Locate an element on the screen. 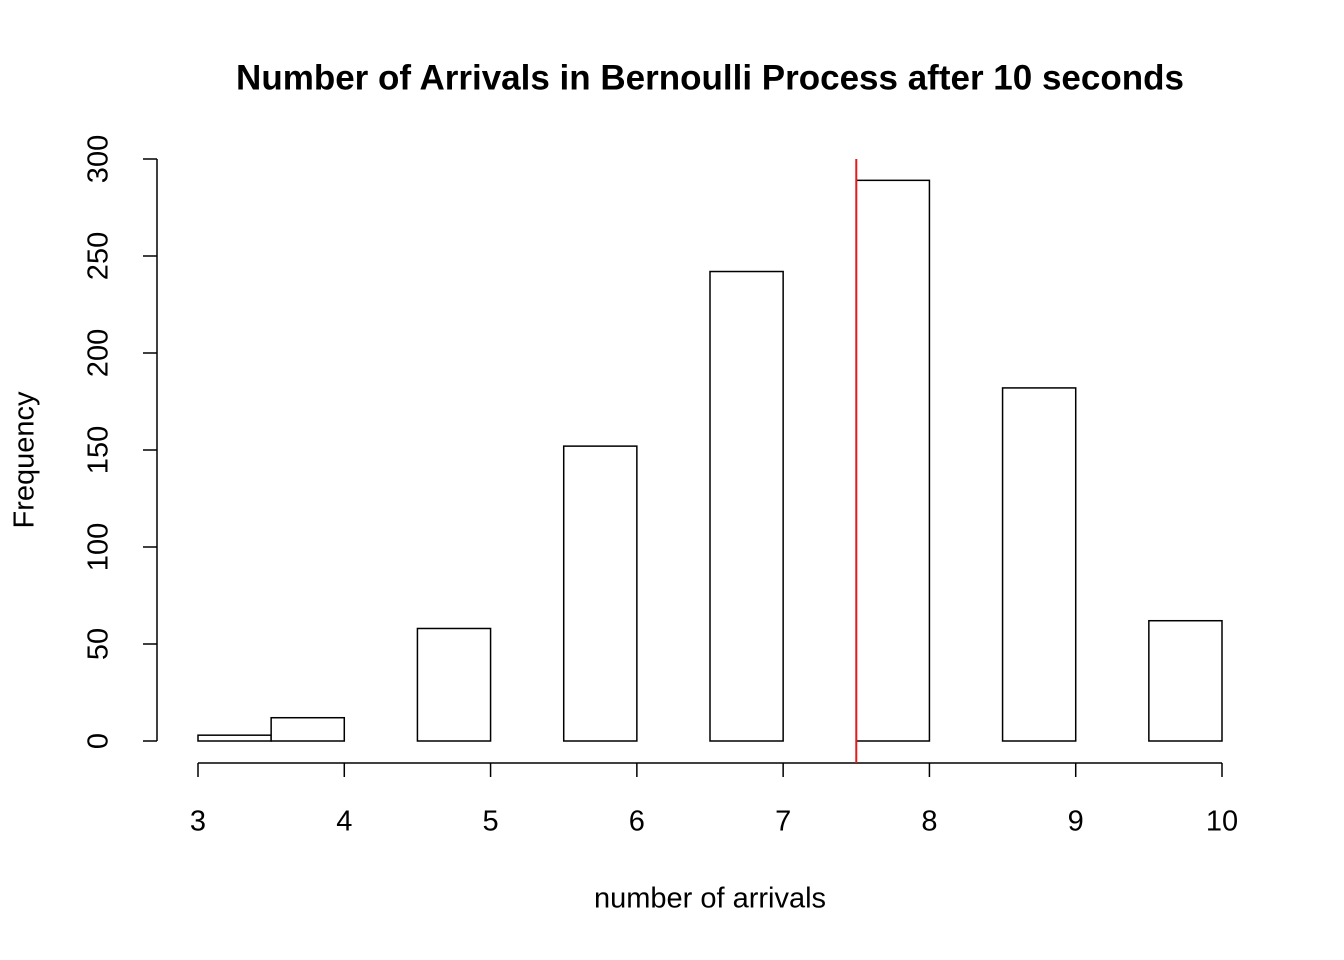 The height and width of the screenshot is (960, 1344). x-tick-label: 5 is located at coordinates (491, 822).